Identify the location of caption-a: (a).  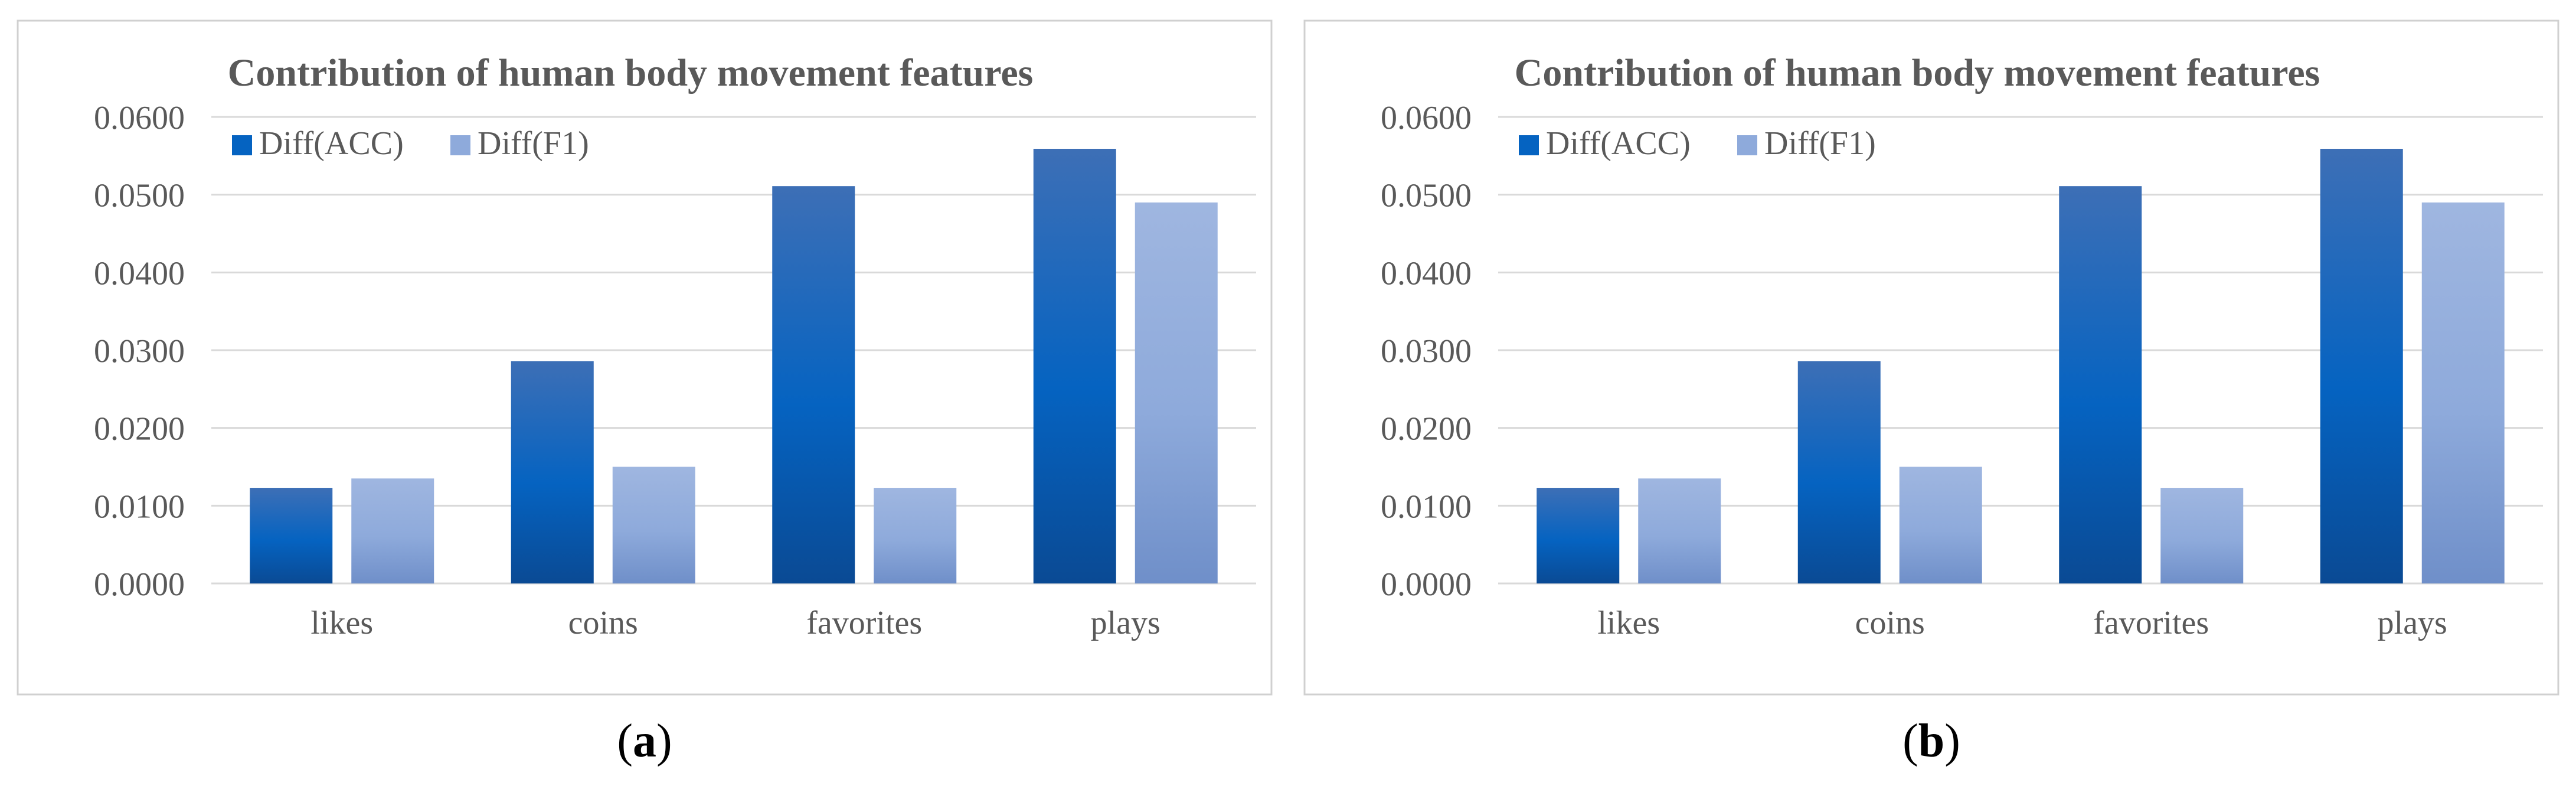
(644, 741).